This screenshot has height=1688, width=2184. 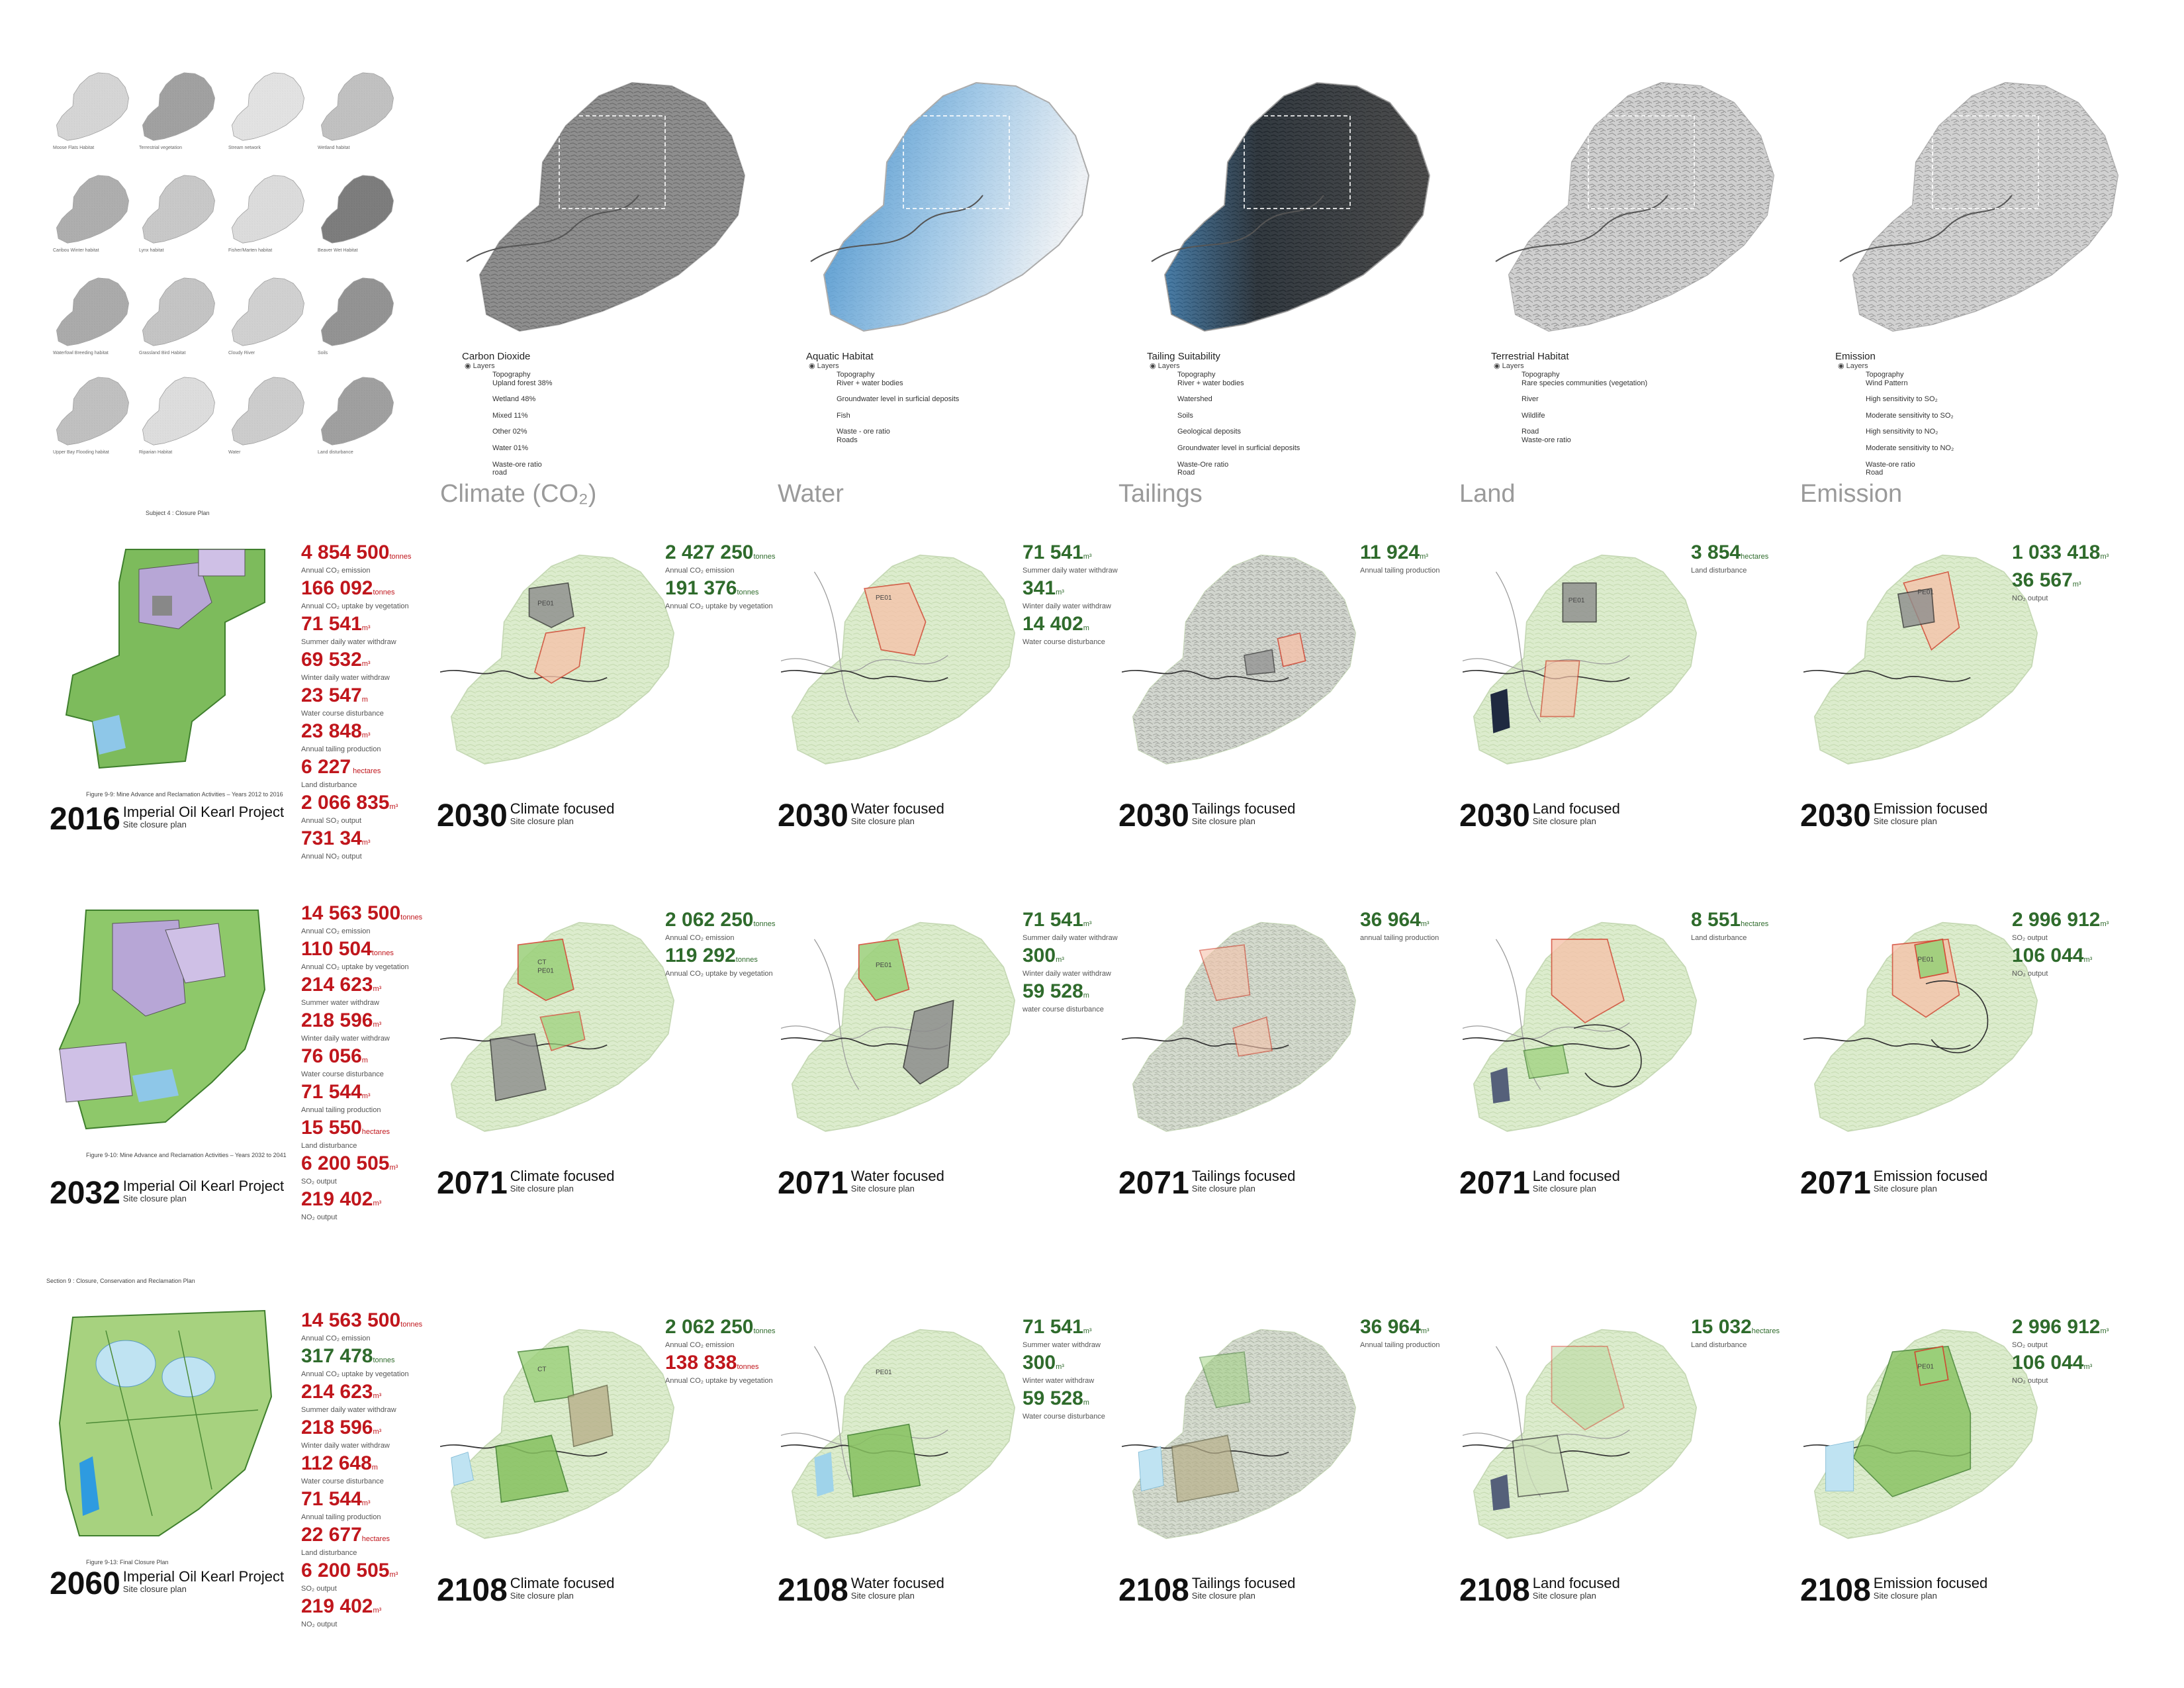 I want to click on legend-layers-row: ◉ Layers, so click(x=1592, y=366).